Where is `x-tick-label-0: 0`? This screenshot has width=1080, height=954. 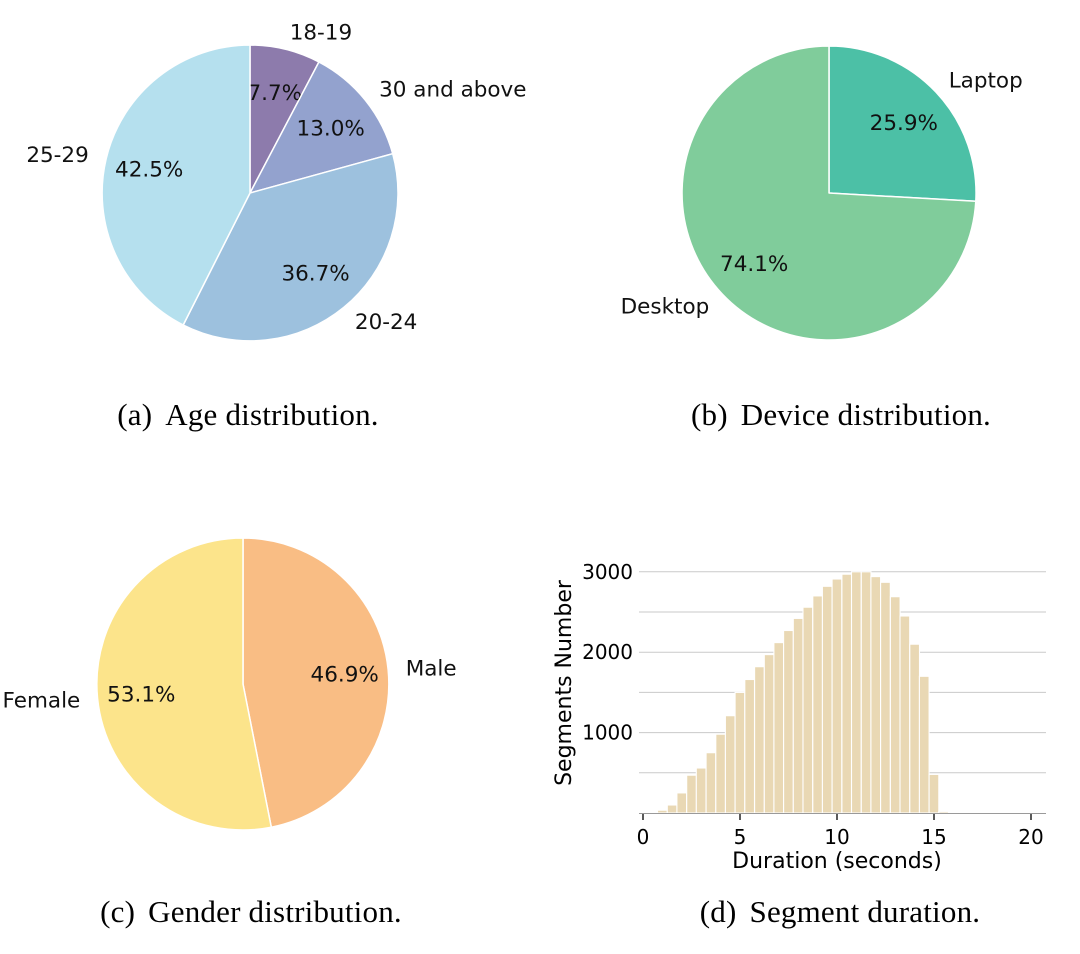
x-tick-label-0: 0 is located at coordinates (643, 837).